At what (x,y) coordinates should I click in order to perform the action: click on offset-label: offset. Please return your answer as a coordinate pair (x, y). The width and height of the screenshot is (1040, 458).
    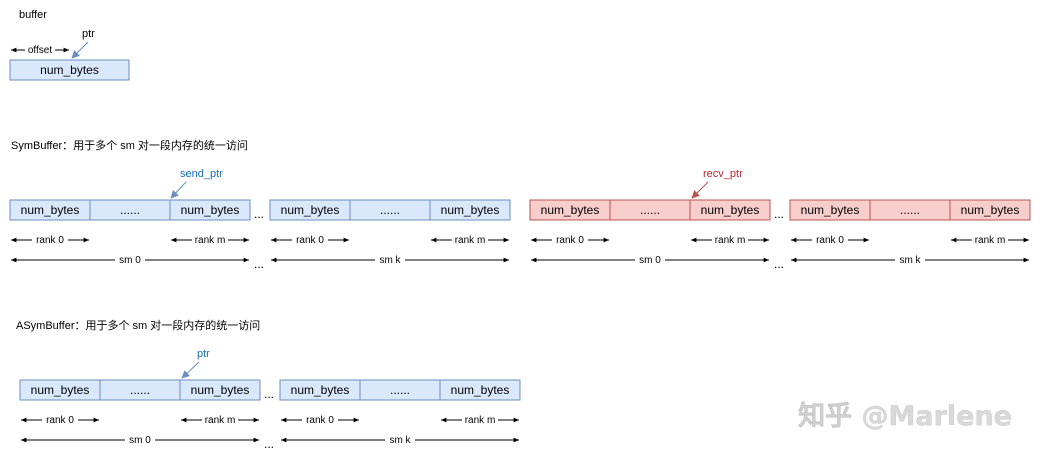
    Looking at the image, I should click on (40, 50).